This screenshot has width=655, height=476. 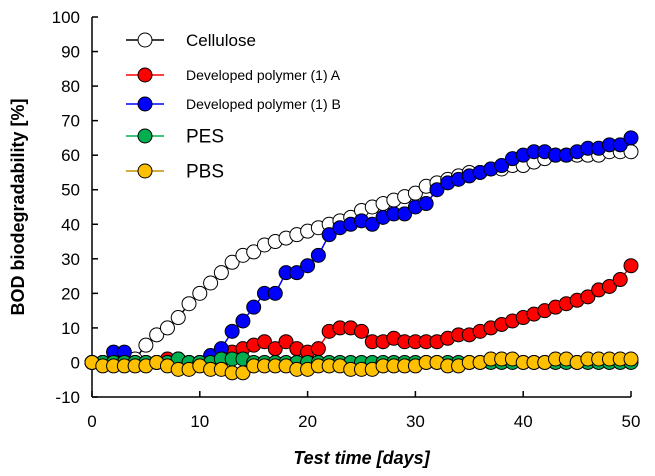 What do you see at coordinates (175, 172) in the screenshot?
I see `legend-item: PBS` at bounding box center [175, 172].